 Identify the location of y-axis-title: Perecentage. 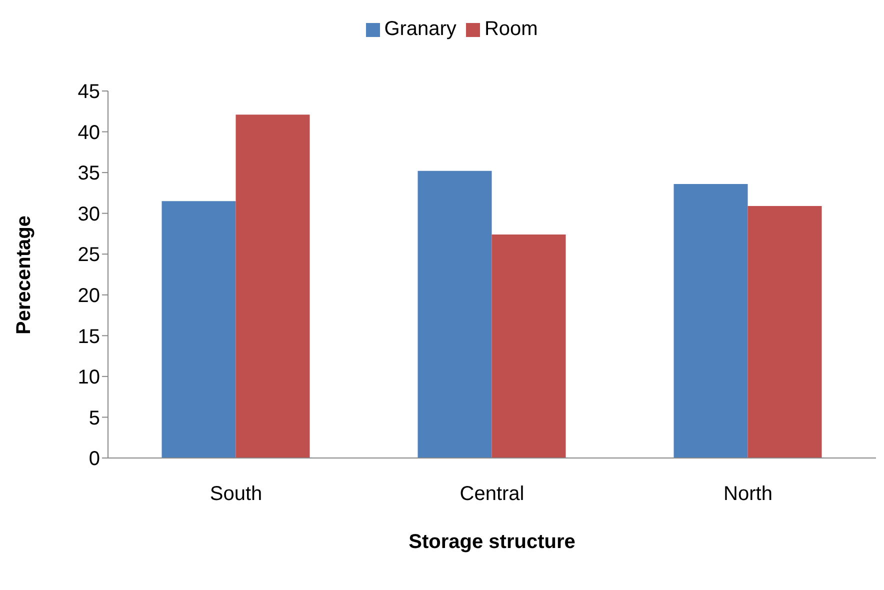
(24, 275).